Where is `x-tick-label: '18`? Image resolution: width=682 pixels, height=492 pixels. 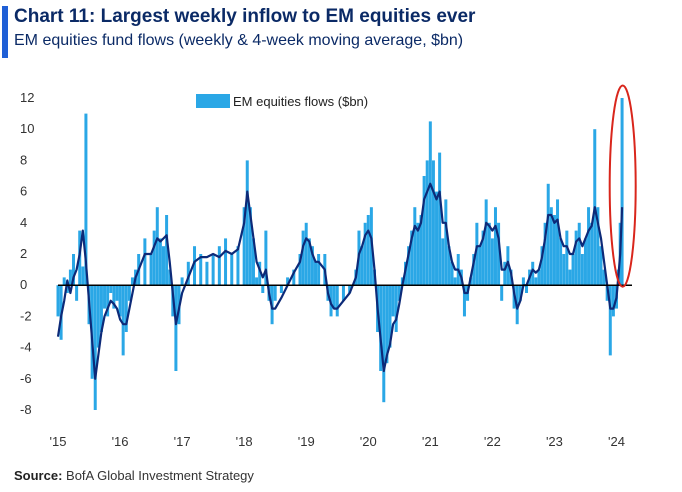 x-tick-label: '18 is located at coordinates (244, 441).